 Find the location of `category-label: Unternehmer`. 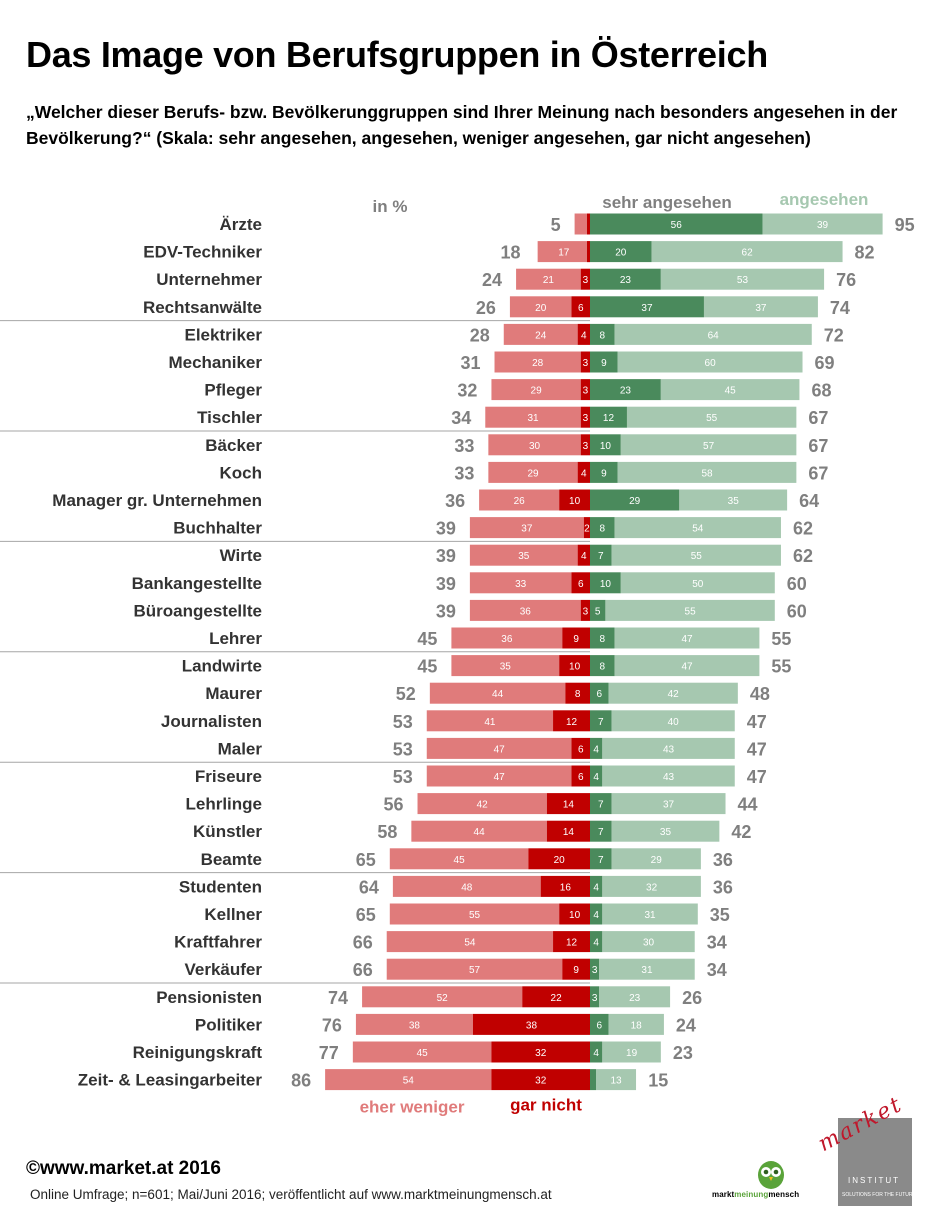

category-label: Unternehmer is located at coordinates (209, 279).